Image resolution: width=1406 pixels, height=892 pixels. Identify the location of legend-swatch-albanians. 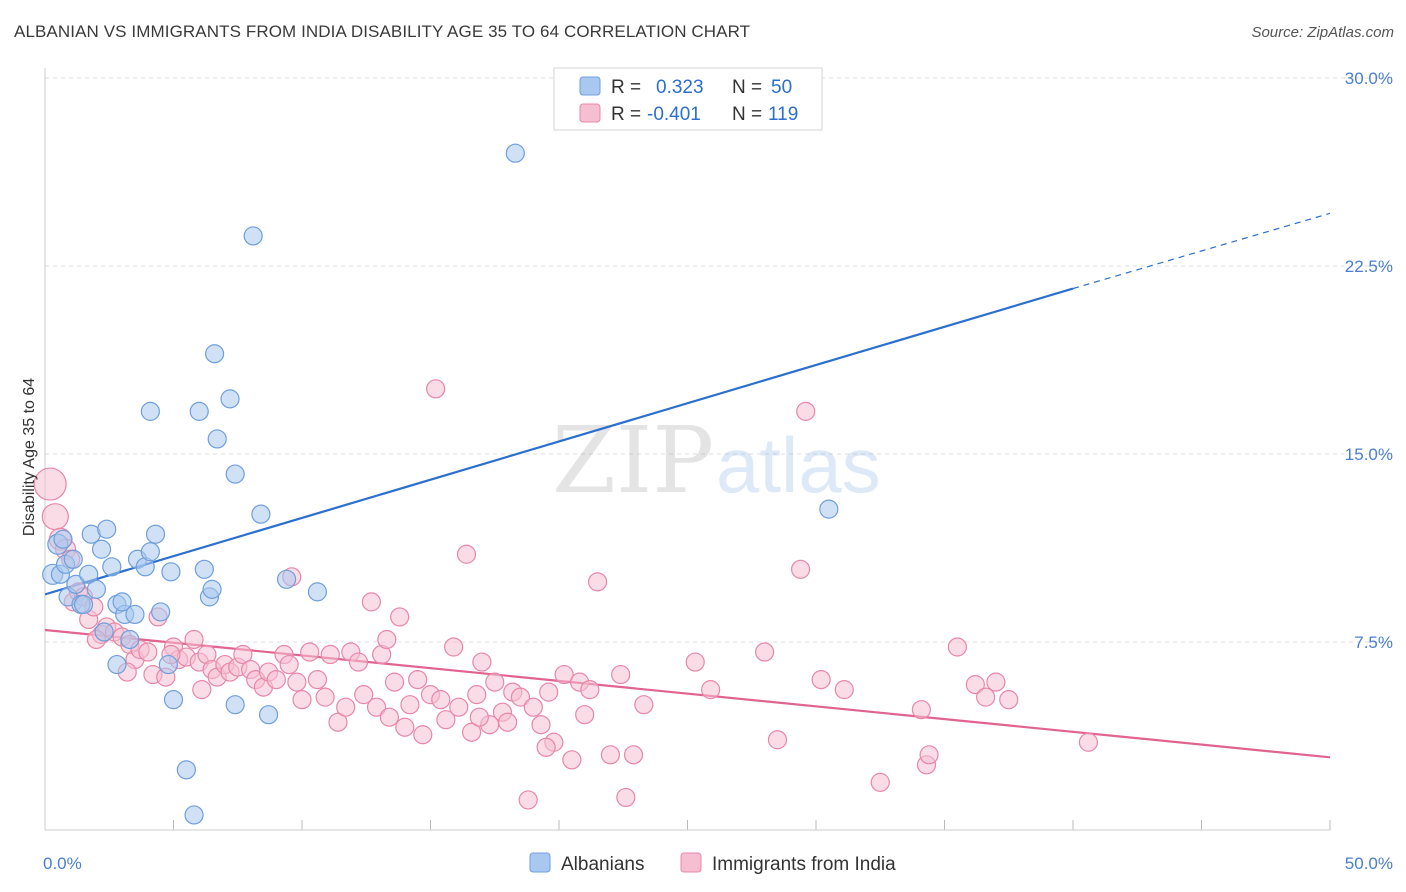
(590, 86).